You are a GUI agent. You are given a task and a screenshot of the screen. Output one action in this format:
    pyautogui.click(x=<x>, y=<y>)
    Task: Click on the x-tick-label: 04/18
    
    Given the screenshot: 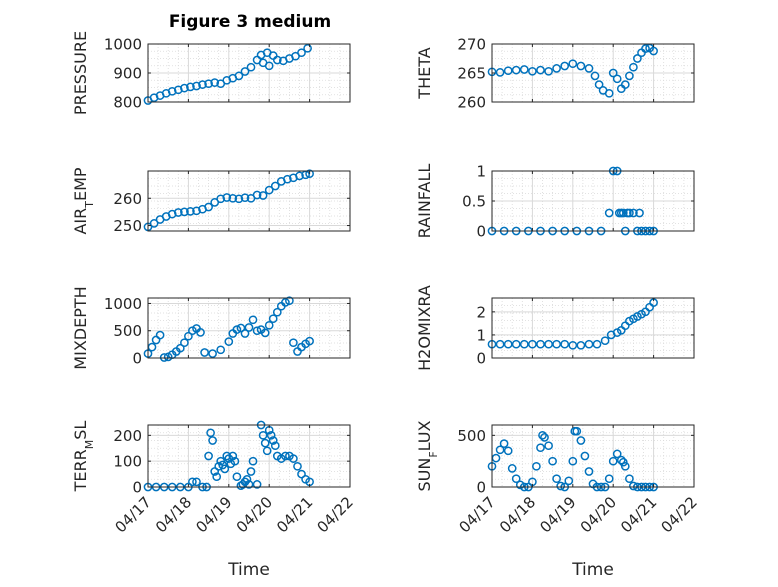 What is the action you would take?
    pyautogui.click(x=173, y=514)
    